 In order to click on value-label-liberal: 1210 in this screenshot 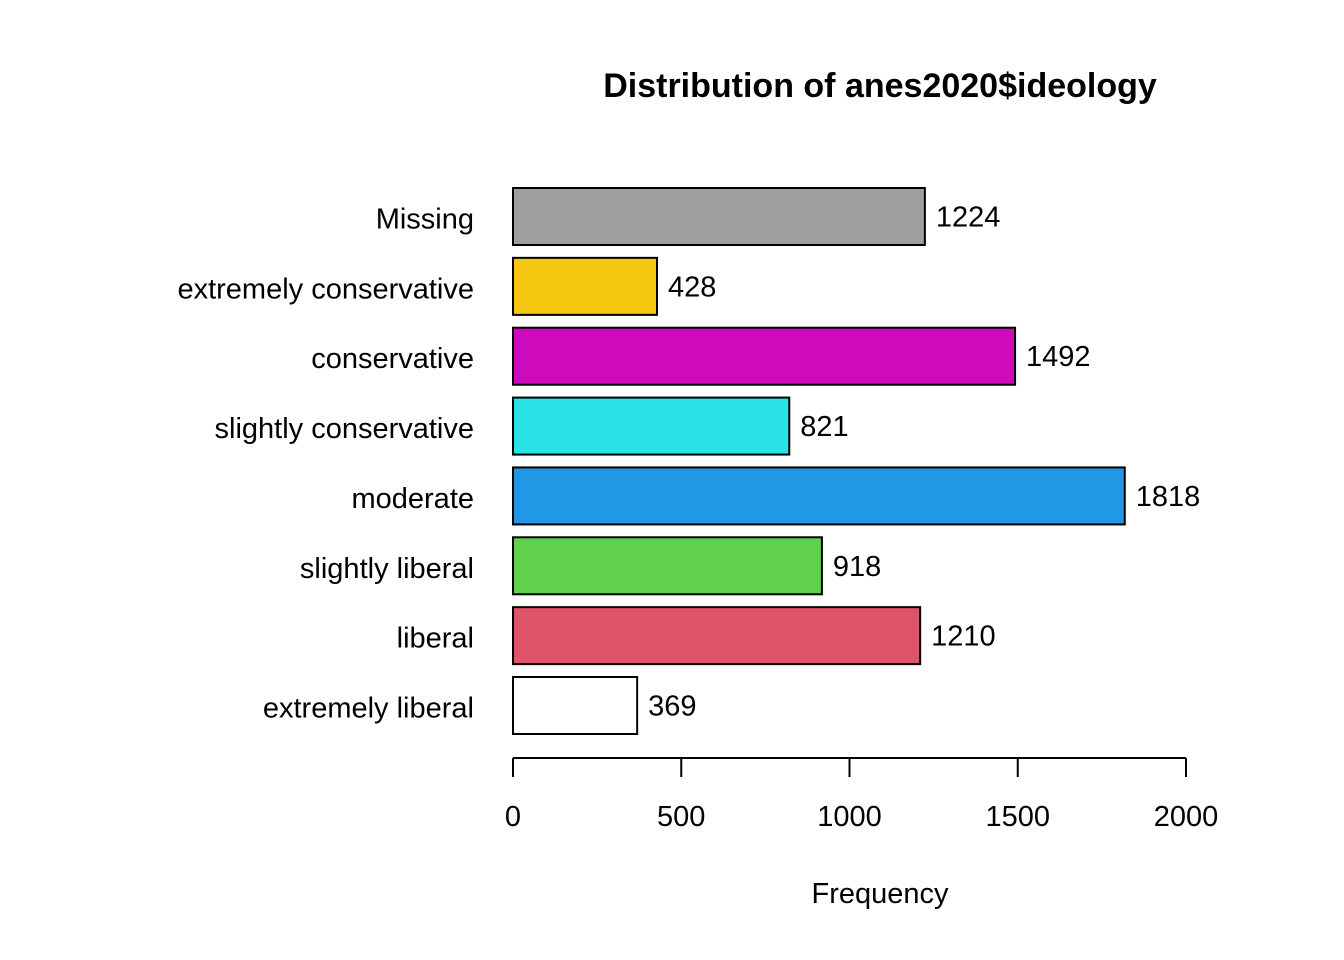, I will do `click(963, 637)`.